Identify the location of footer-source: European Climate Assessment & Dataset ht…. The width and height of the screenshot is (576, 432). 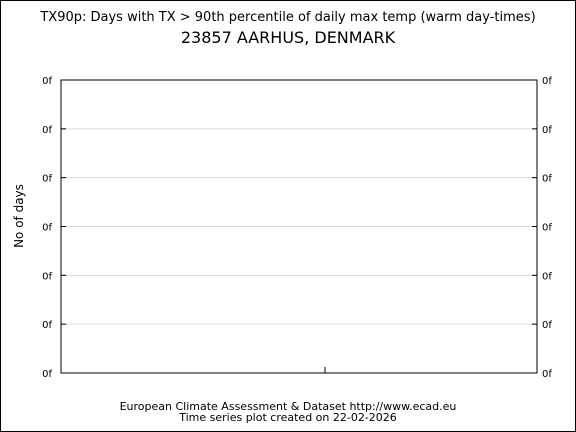
(288, 406).